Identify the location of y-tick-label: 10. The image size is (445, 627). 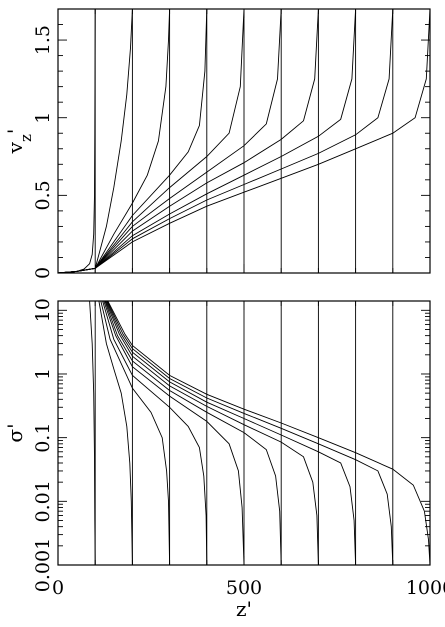
(43, 310).